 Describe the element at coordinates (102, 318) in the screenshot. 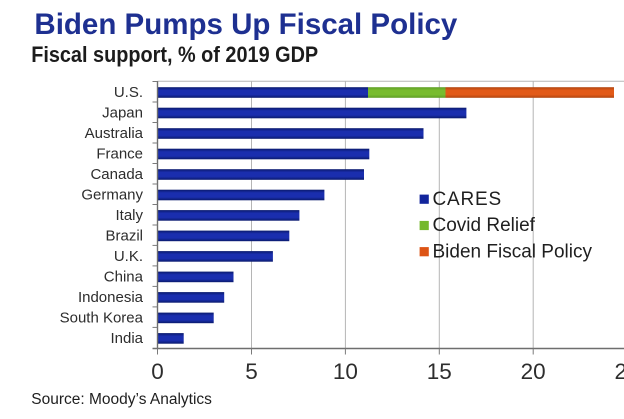

I see `svg-text: South Korea` at that location.